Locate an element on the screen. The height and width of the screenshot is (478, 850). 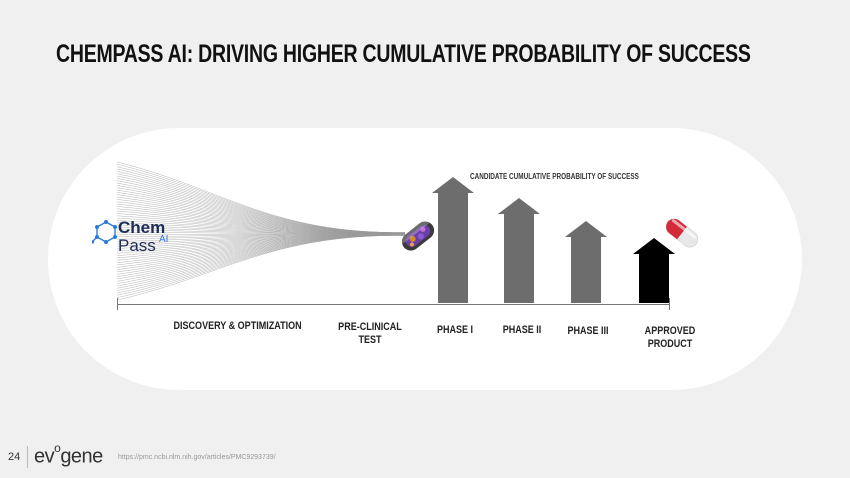
timeline-tick-start is located at coordinates (117, 304).